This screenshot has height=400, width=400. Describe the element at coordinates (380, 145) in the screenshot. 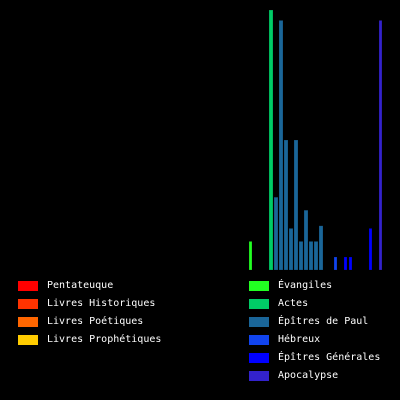

I see `bar-apocalypse` at that location.